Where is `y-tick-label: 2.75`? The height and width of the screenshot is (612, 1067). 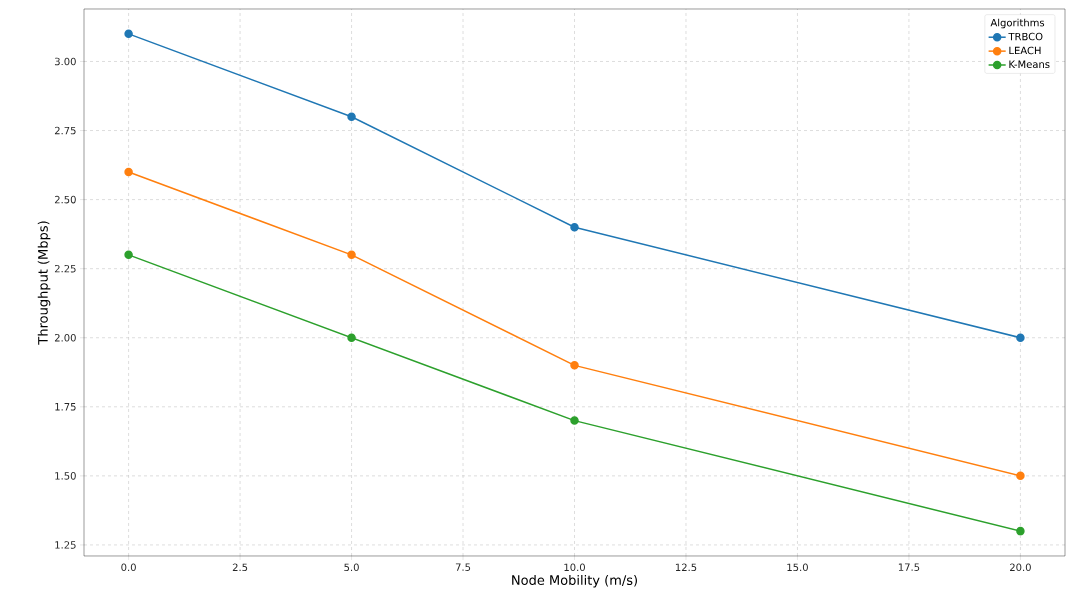 y-tick-label: 2.75 is located at coordinates (65, 130).